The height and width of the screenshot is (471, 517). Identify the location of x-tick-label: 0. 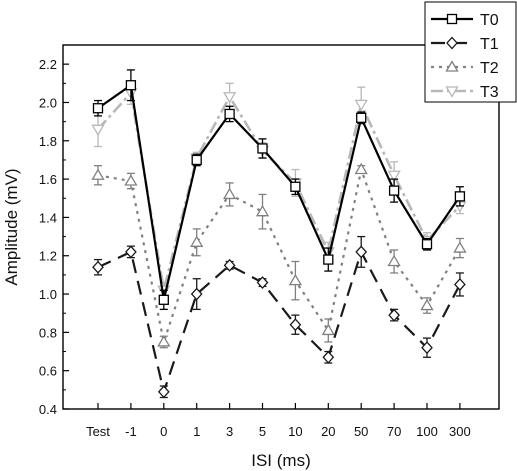
(163, 431).